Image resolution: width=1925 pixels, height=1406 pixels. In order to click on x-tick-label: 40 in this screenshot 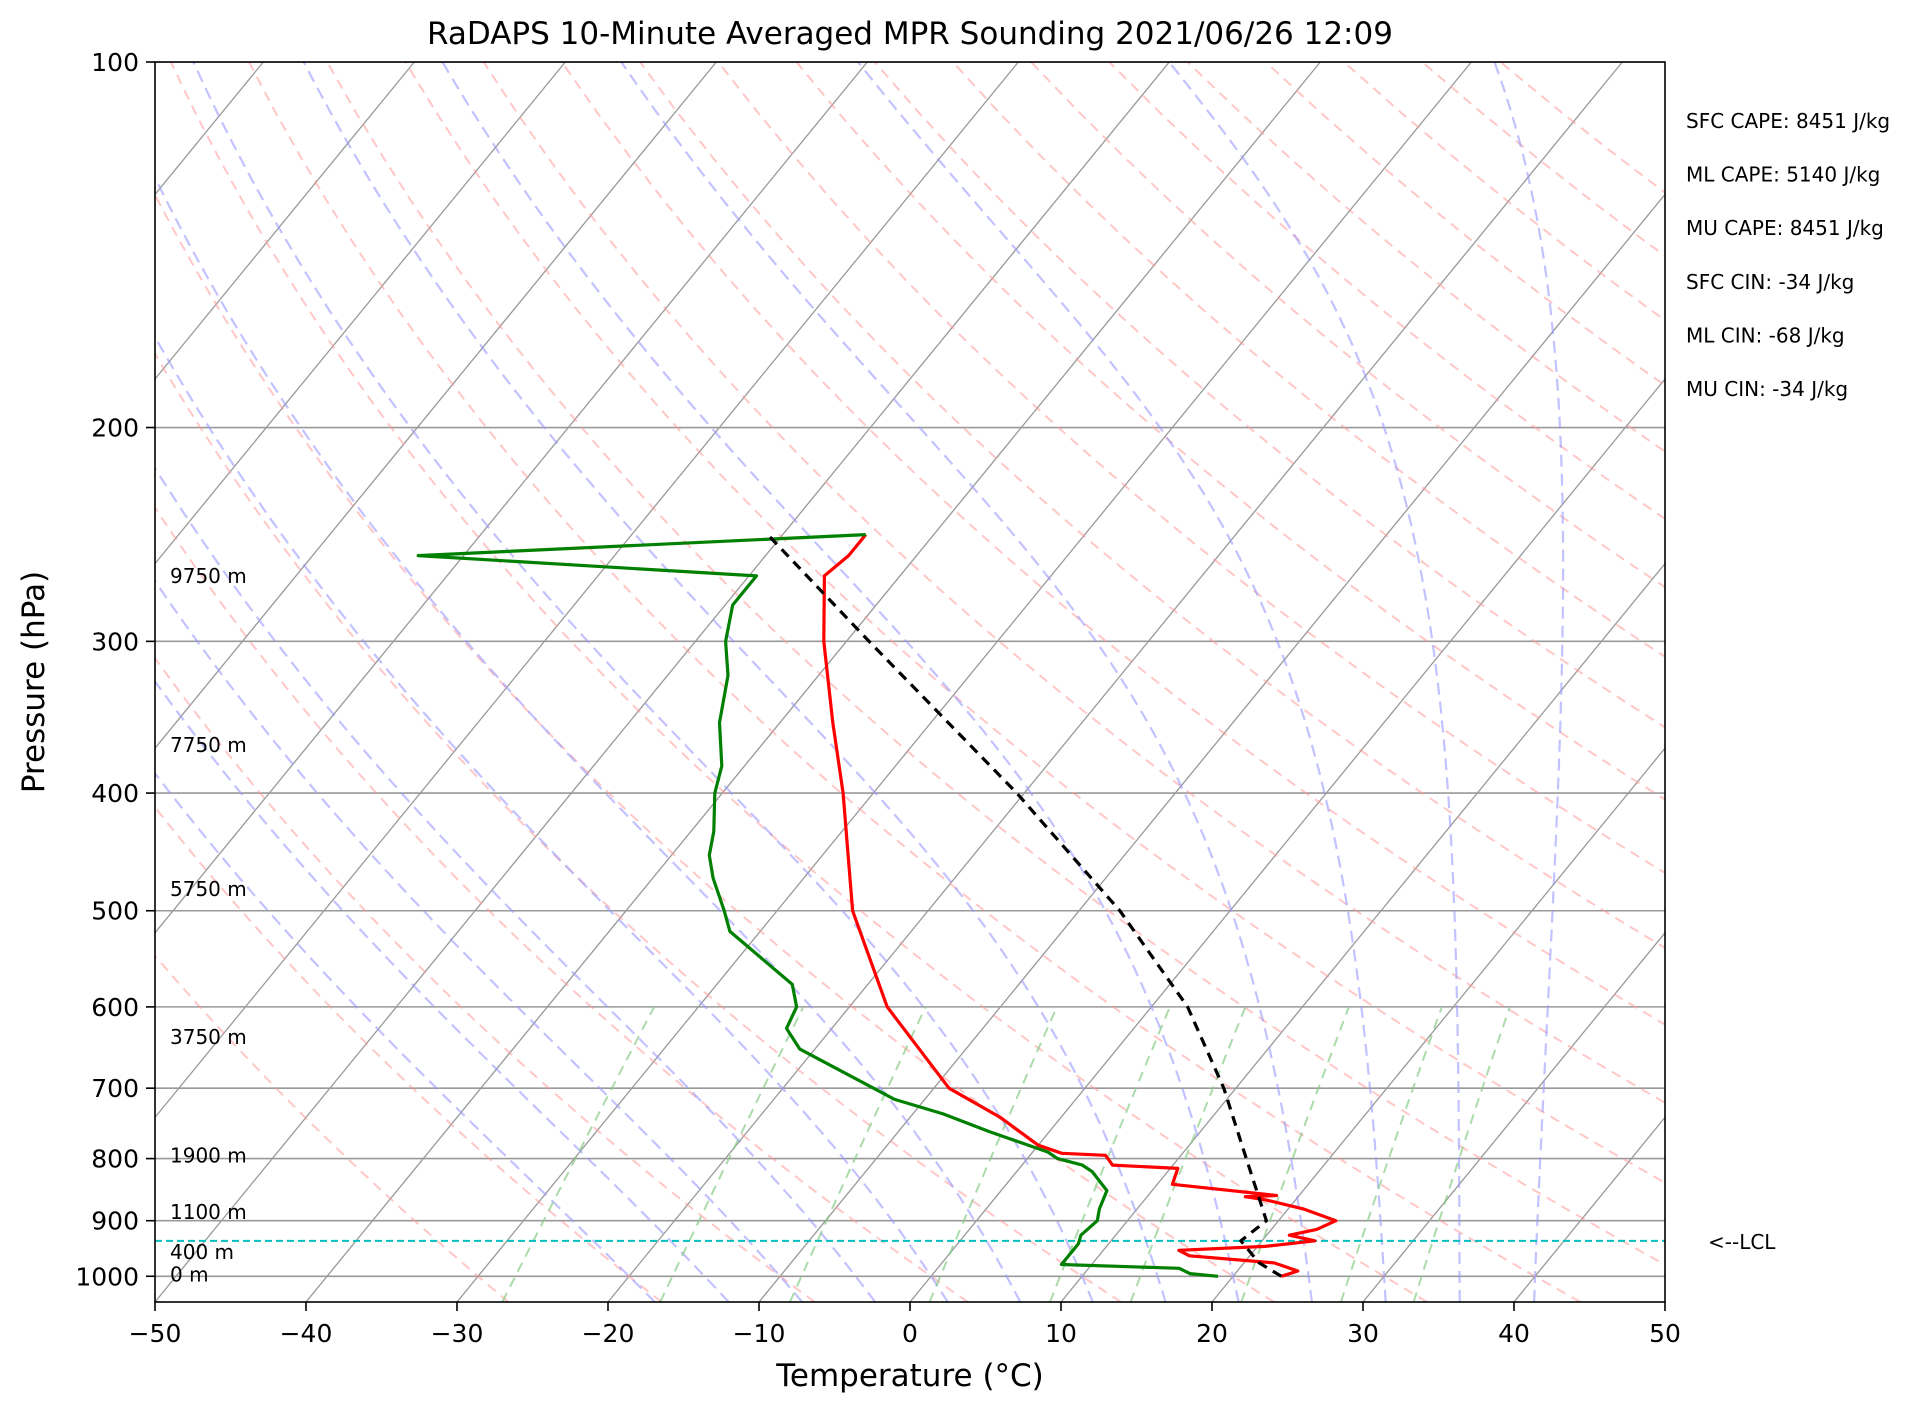, I will do `click(1514, 1333)`.